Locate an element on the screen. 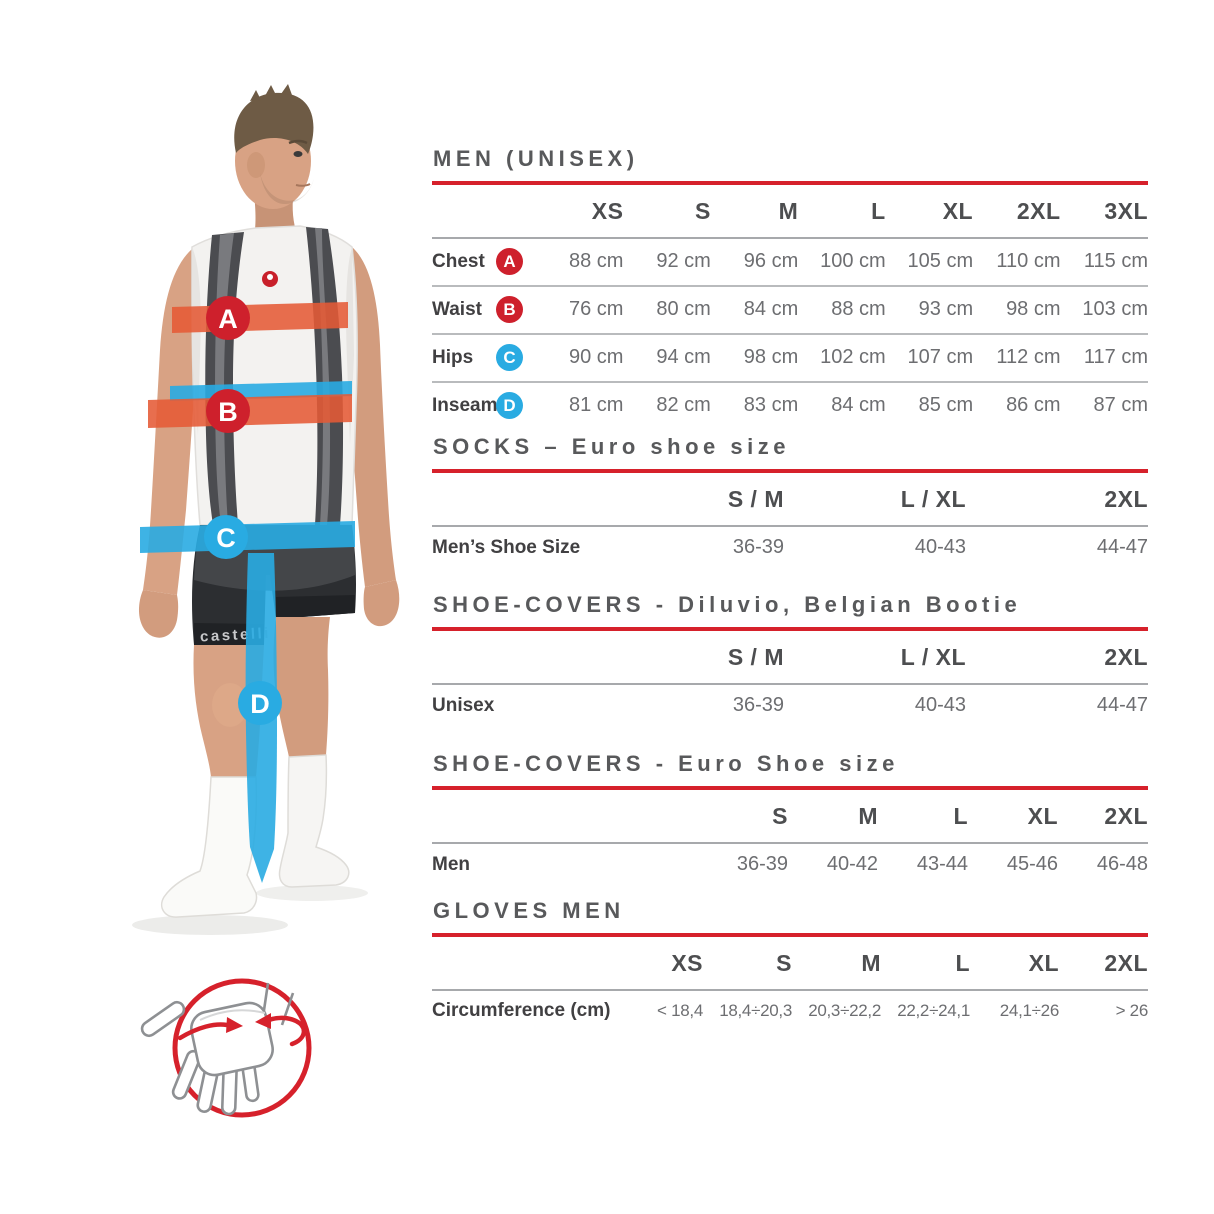 The width and height of the screenshot is (1214, 1214). size-value-cell: 80 cm is located at coordinates (683, 309).